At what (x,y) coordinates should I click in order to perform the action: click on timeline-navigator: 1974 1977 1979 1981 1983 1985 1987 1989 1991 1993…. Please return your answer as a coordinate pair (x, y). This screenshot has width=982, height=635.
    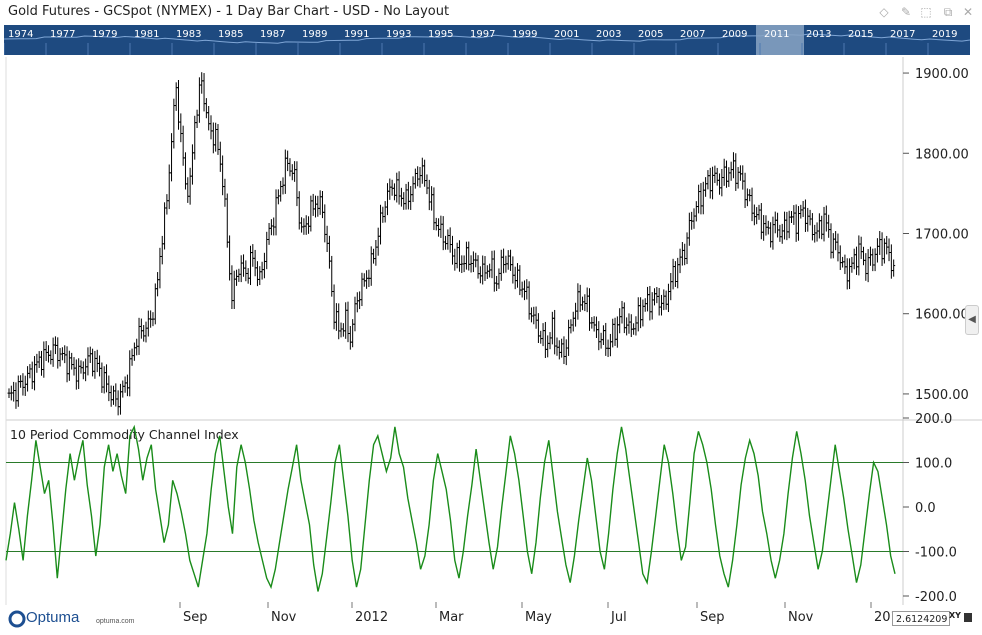
    Looking at the image, I should click on (487, 40).